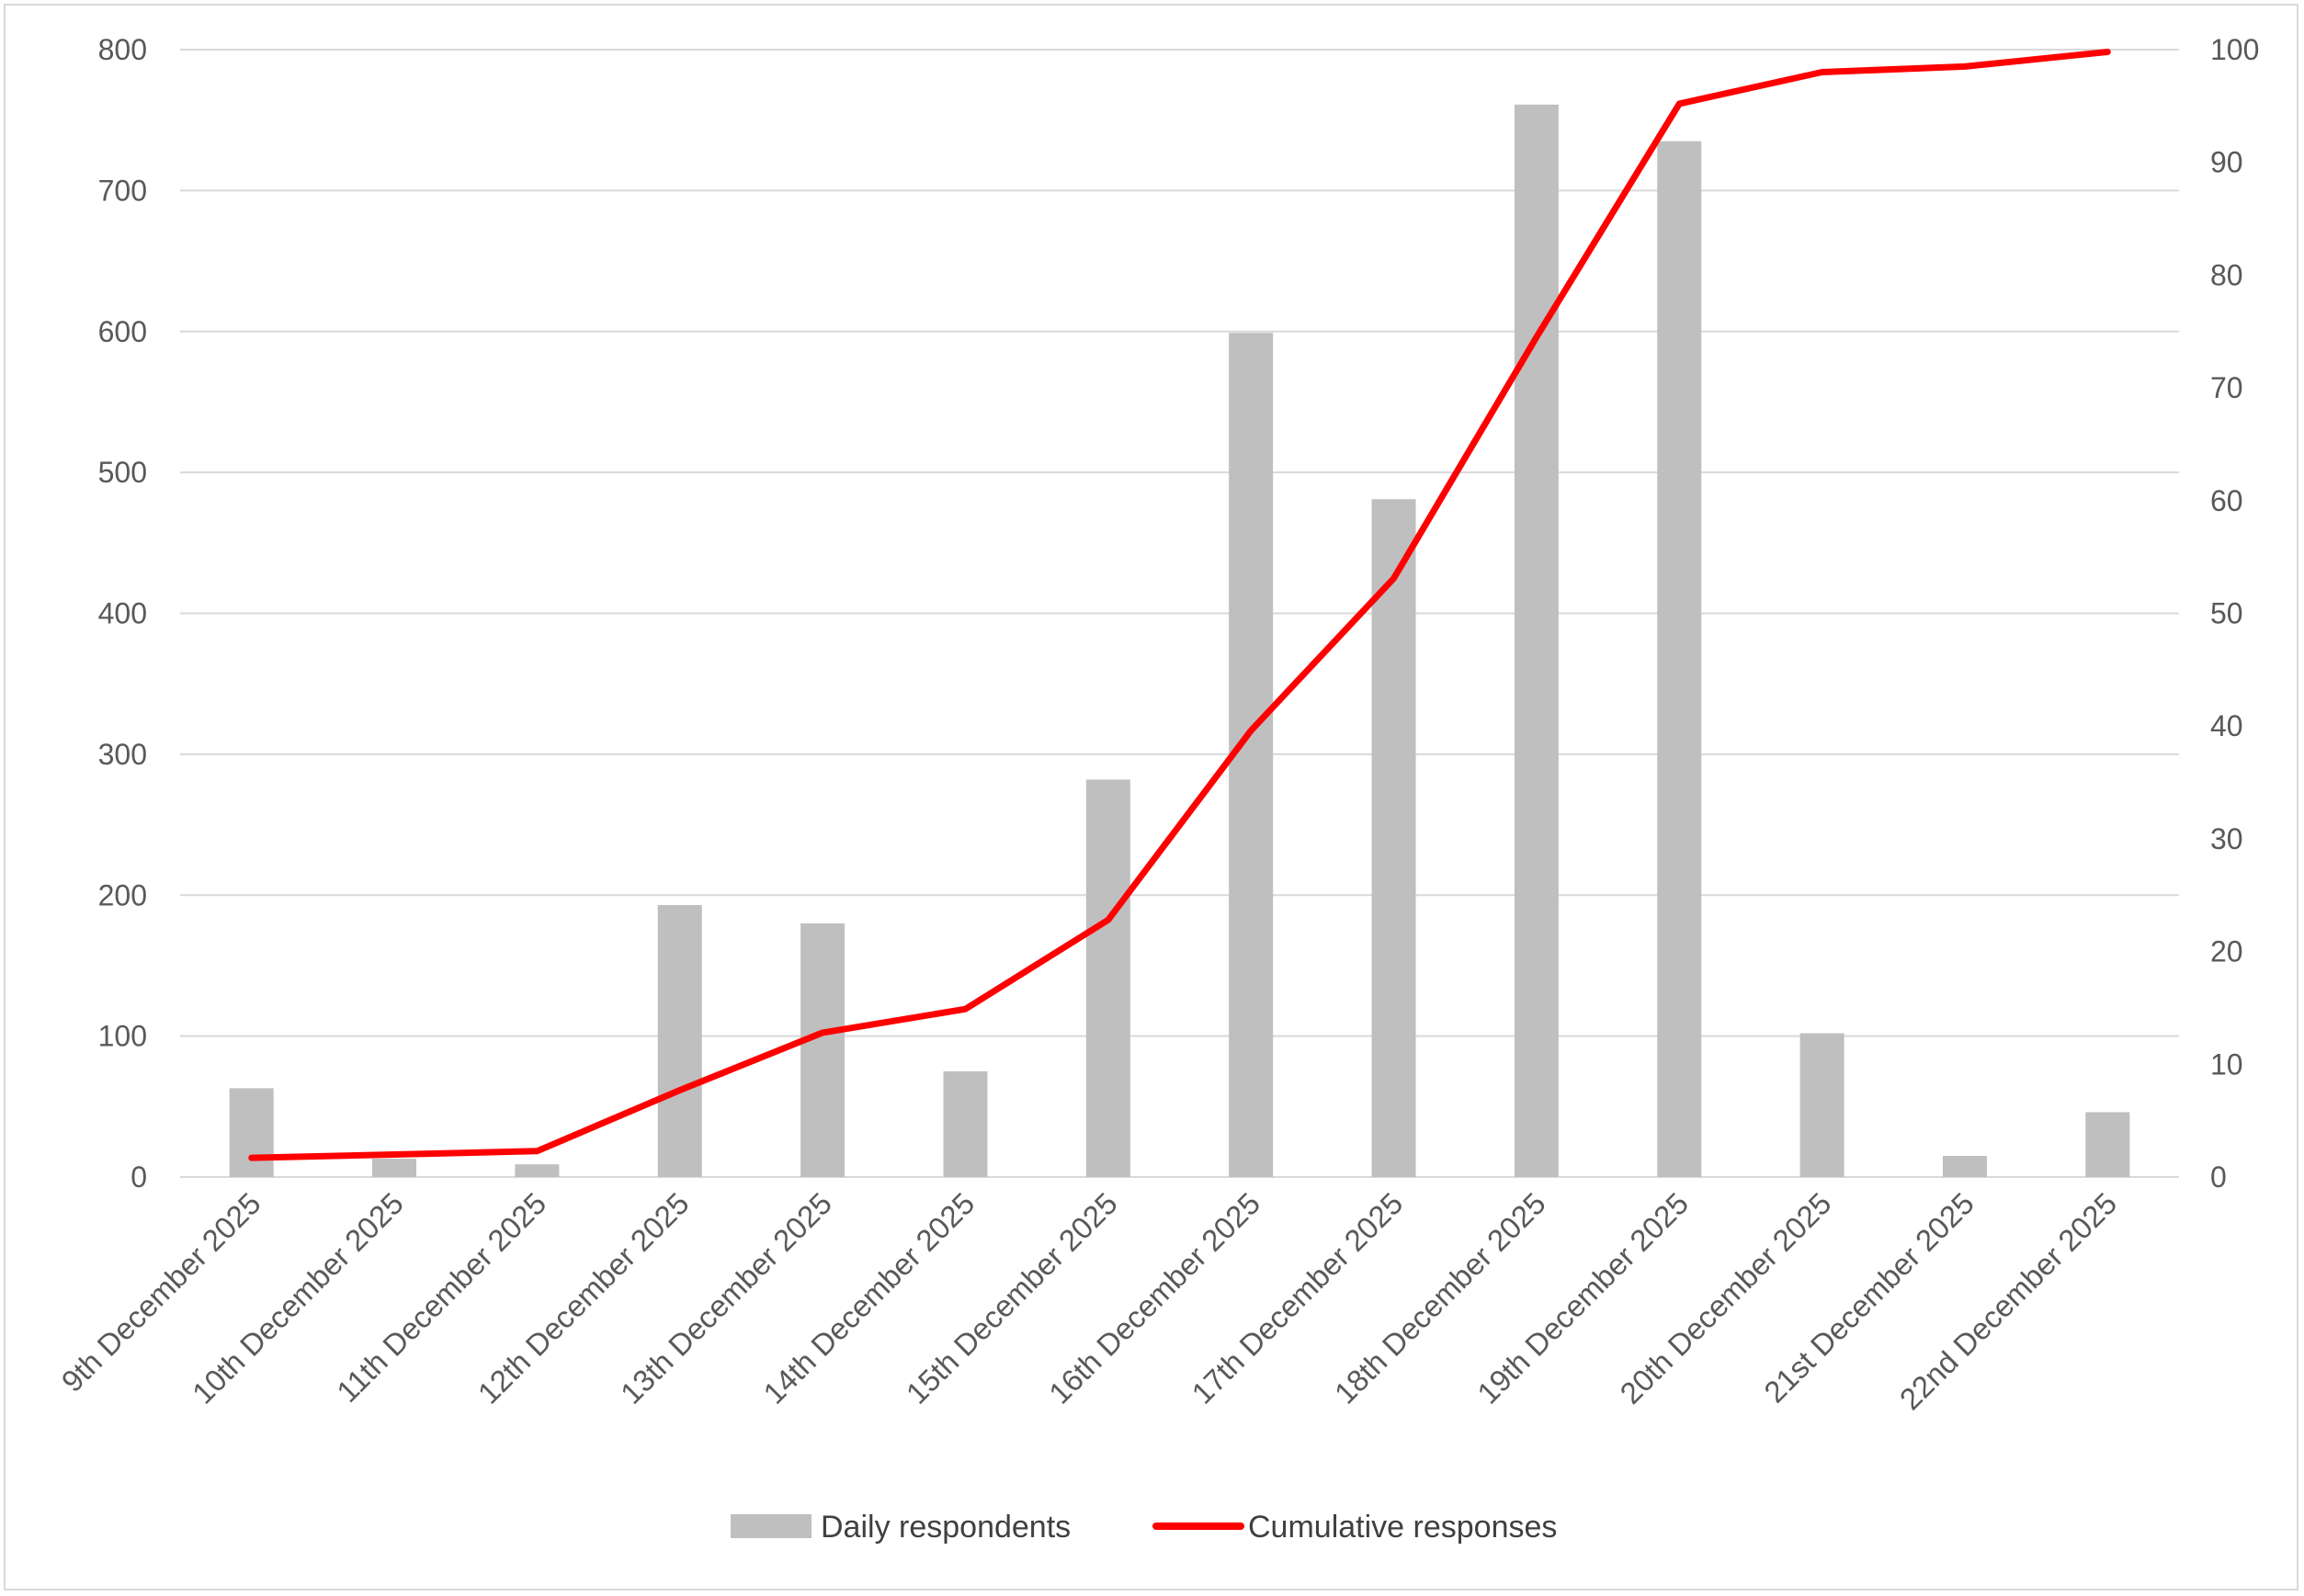 The image size is (2304, 1596). What do you see at coordinates (946, 1527) in the screenshot?
I see `legend-label-daily-respondents: Daily respondents` at bounding box center [946, 1527].